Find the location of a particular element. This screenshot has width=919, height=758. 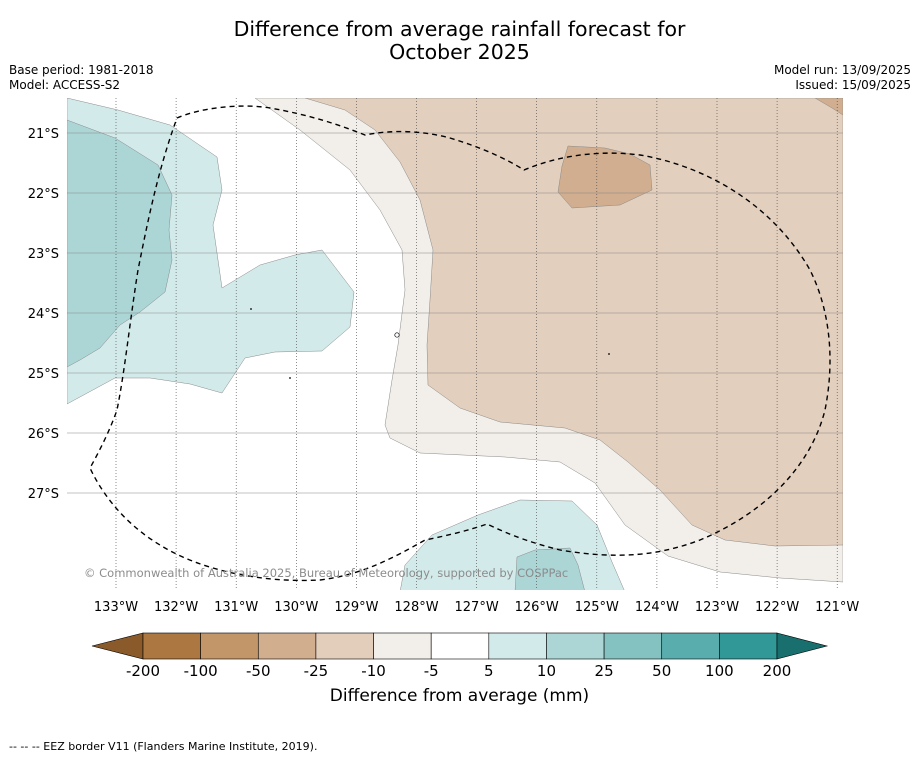

lon-label: 126°W is located at coordinates (537, 607).